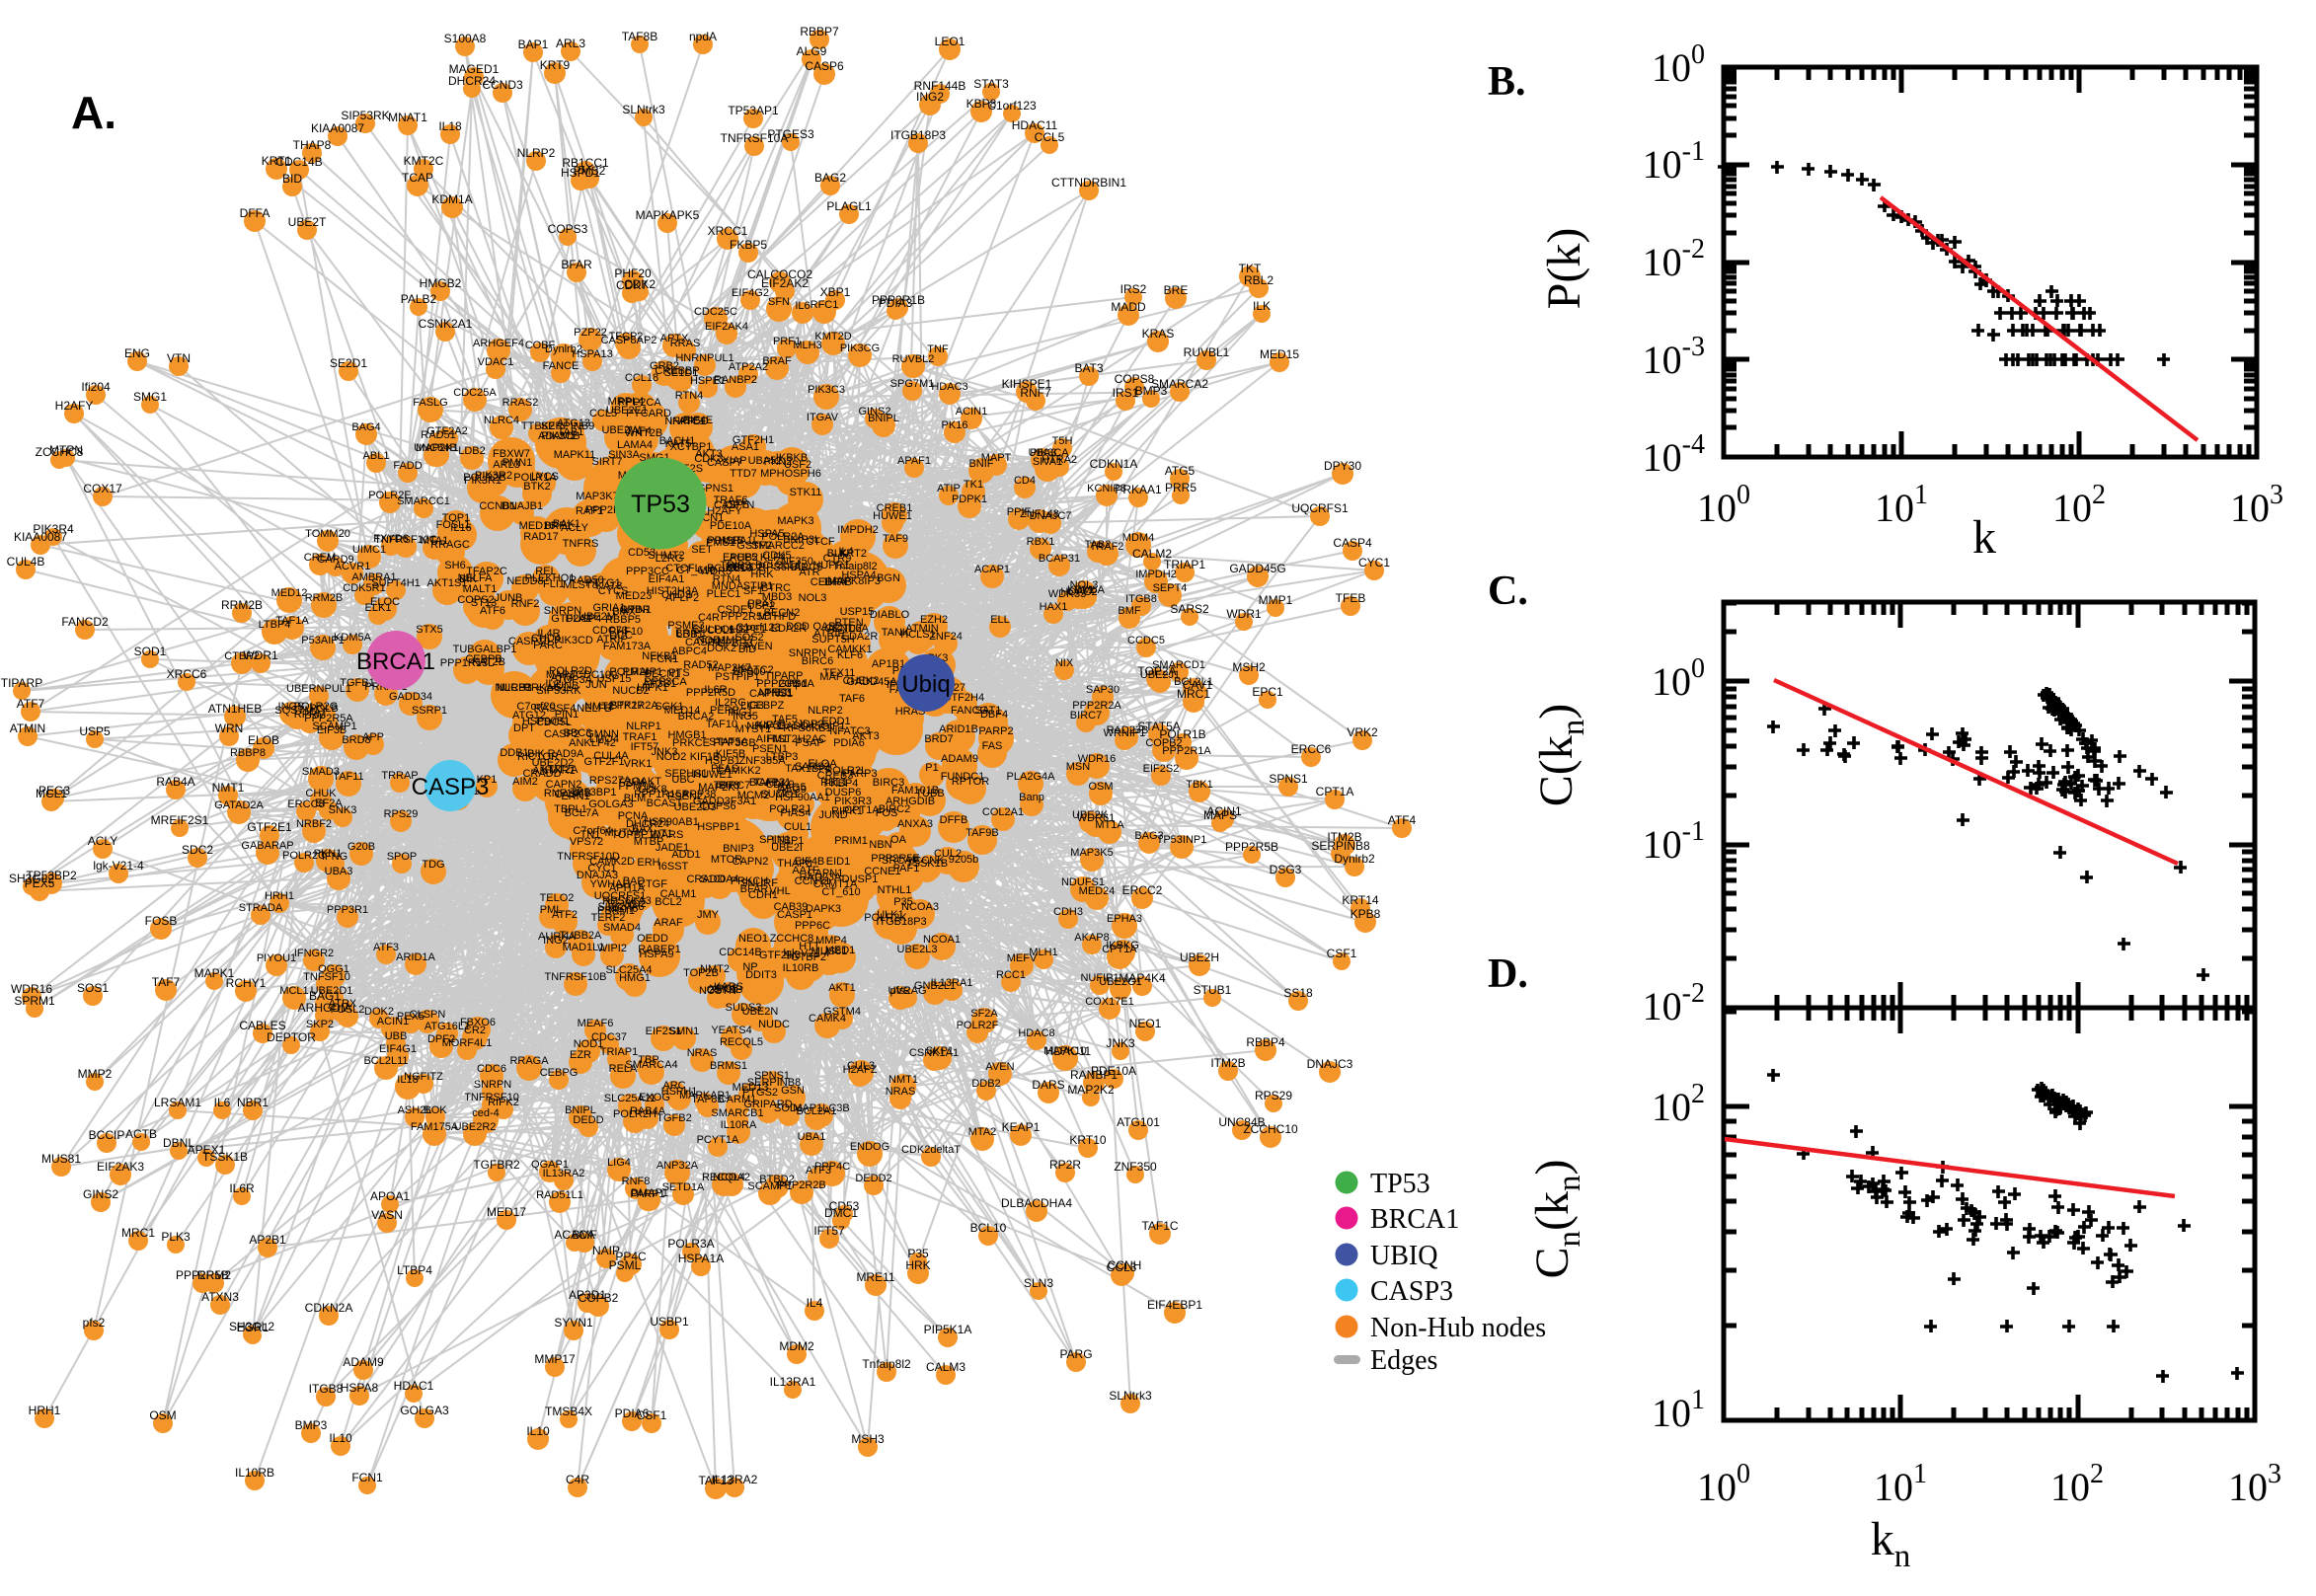 The height and width of the screenshot is (1596, 2316). I want to click on svg-text: CDK5R1, so click(364, 588).